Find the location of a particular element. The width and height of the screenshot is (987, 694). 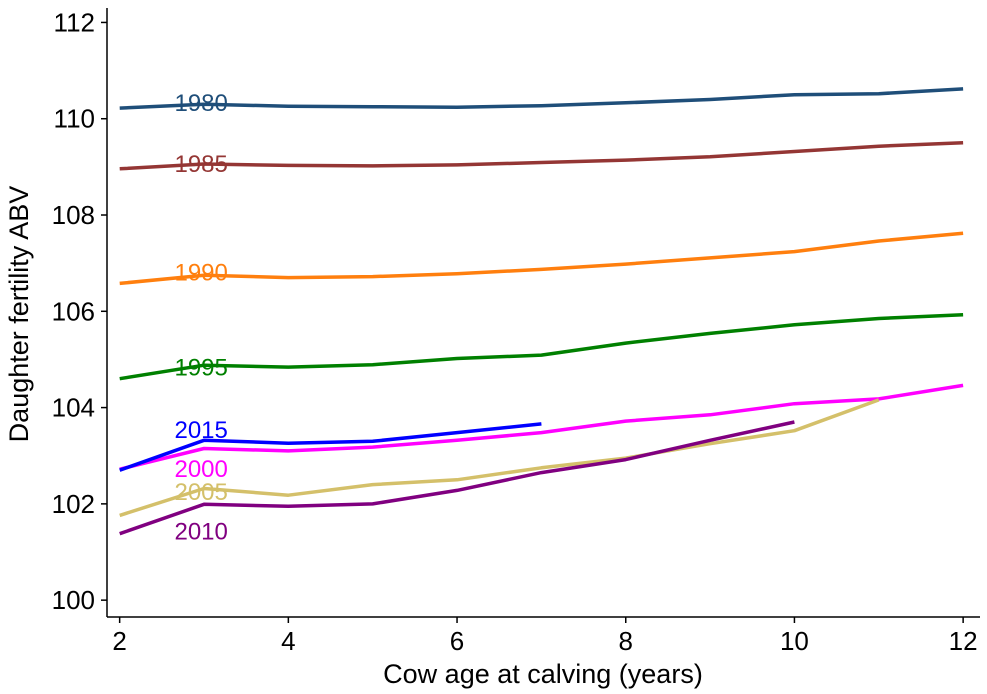

series-line-1990 is located at coordinates (541, 258).